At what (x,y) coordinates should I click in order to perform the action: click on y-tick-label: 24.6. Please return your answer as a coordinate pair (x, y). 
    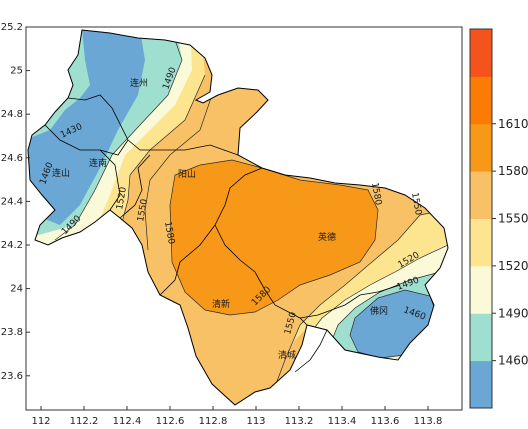
    Looking at the image, I should click on (12, 158).